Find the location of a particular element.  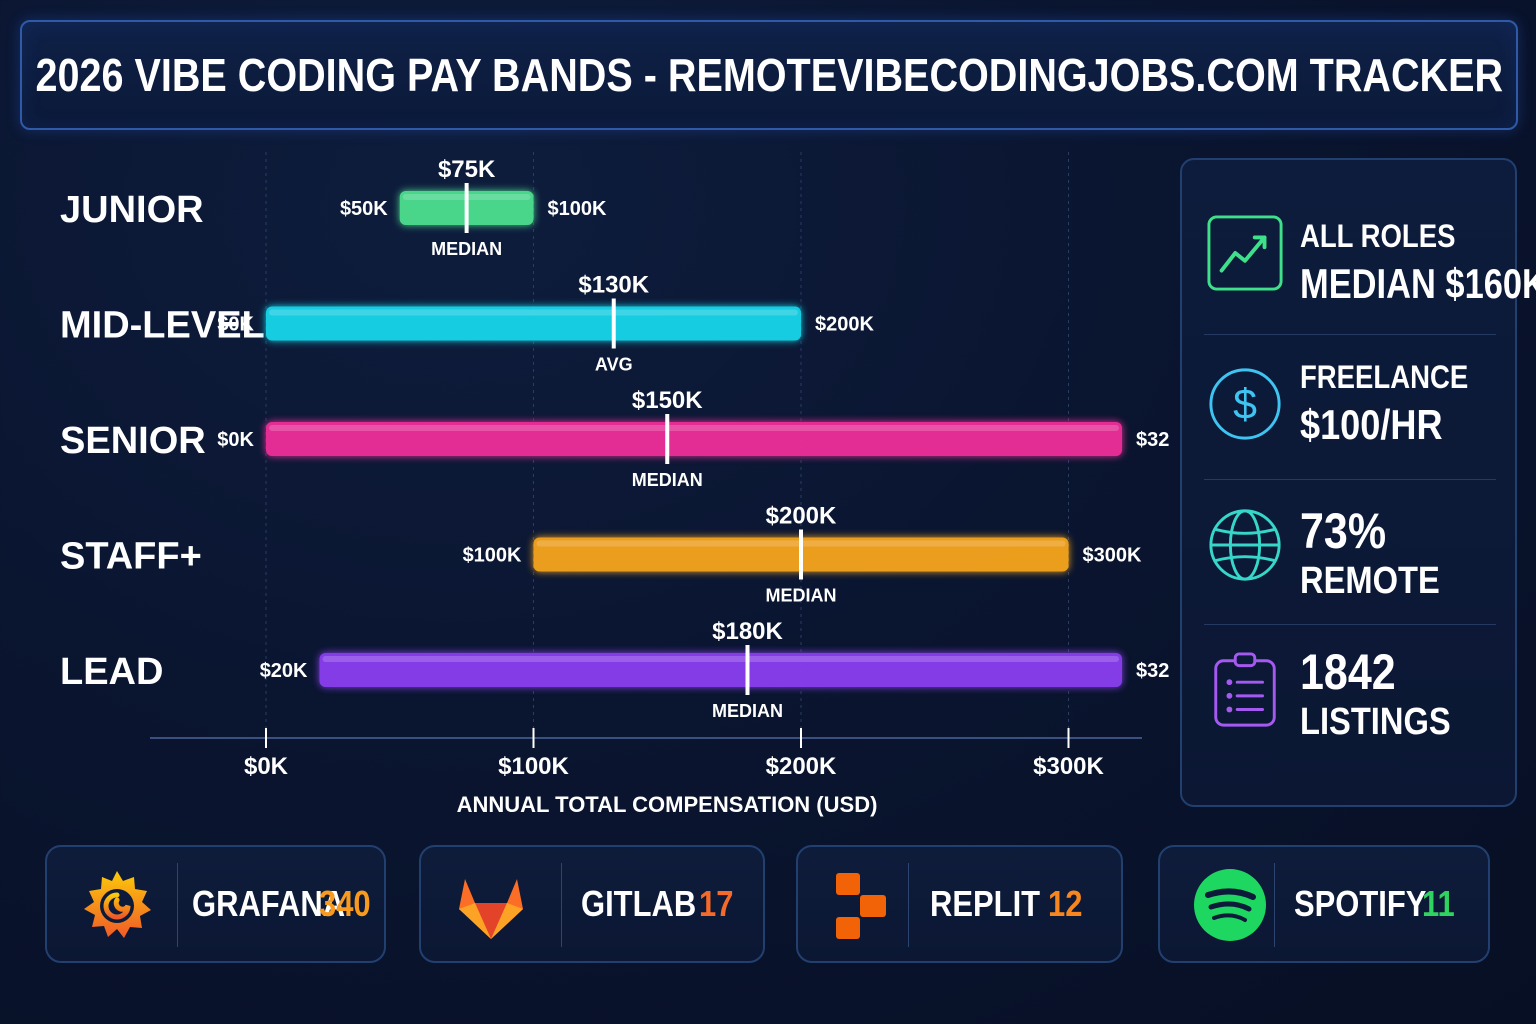

stat-label: ALL ROLES is located at coordinates (1378, 236).